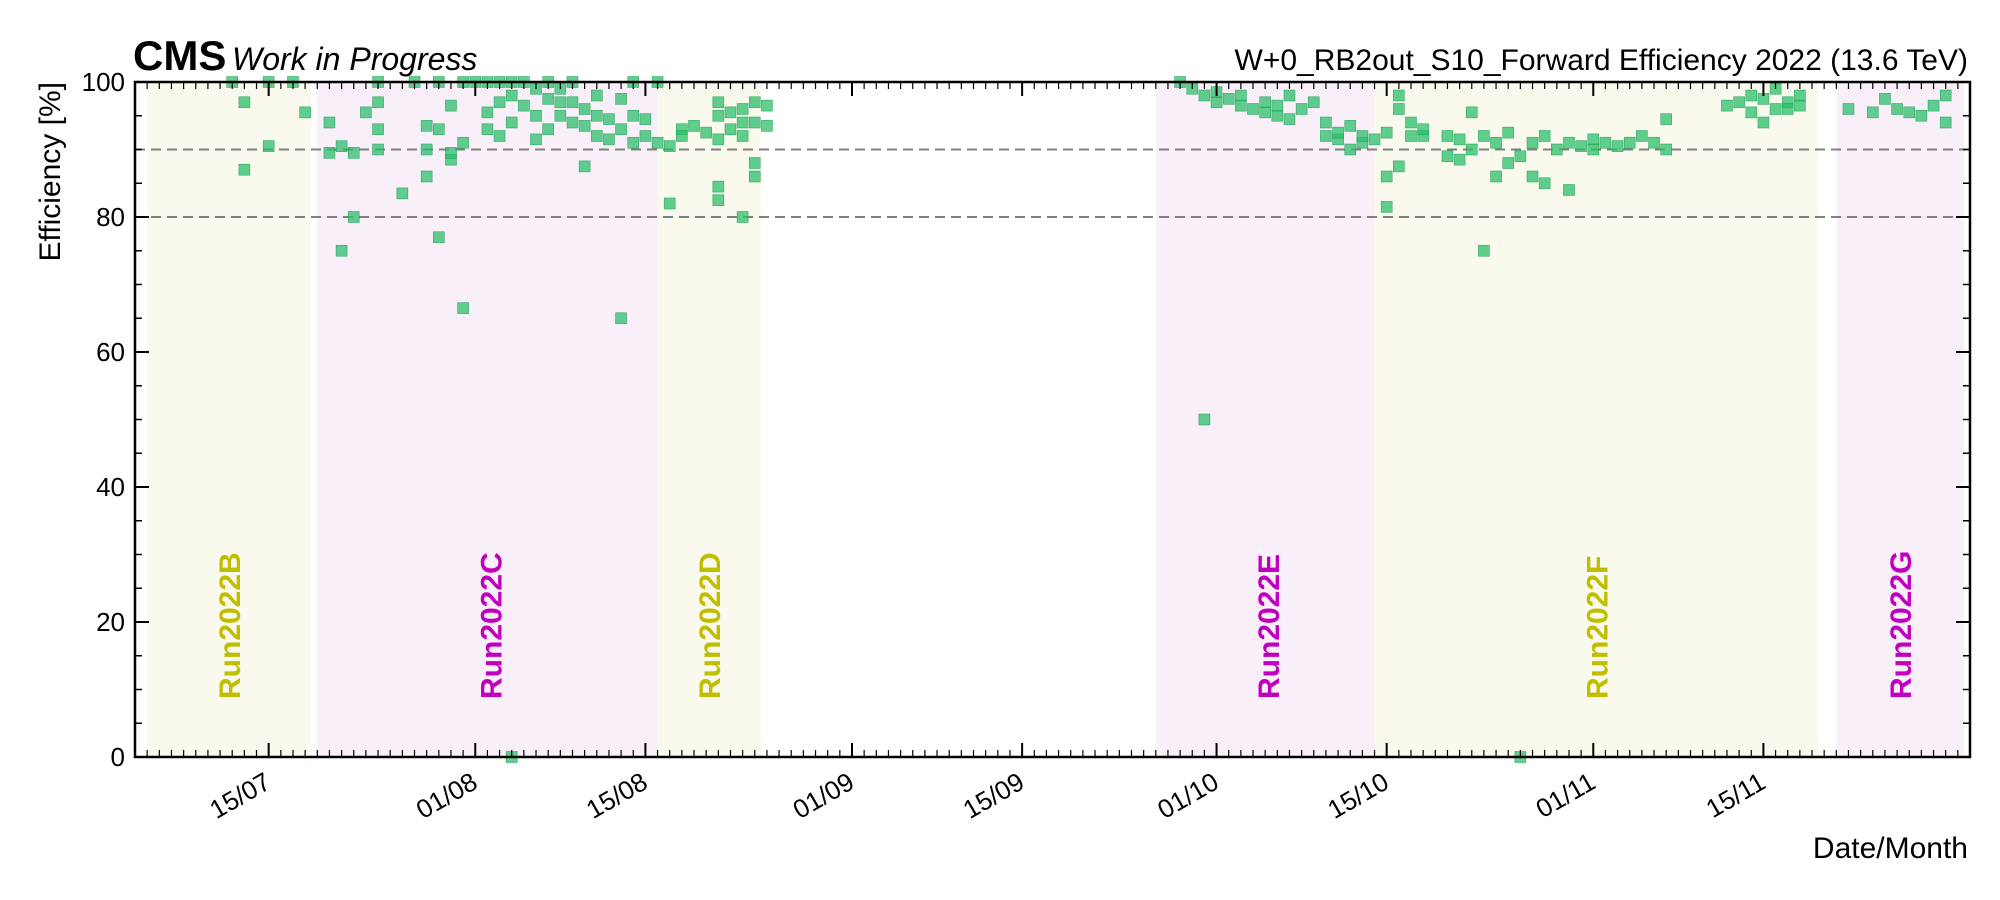  I want to click on y-tick-label: 40, so click(110, 487).